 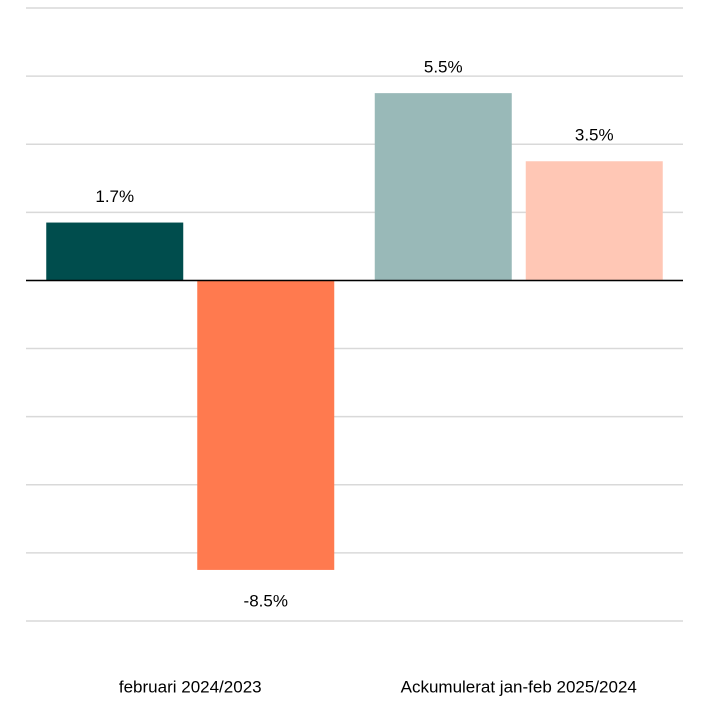 What do you see at coordinates (114, 196) in the screenshot?
I see `data-label: 1.7%` at bounding box center [114, 196].